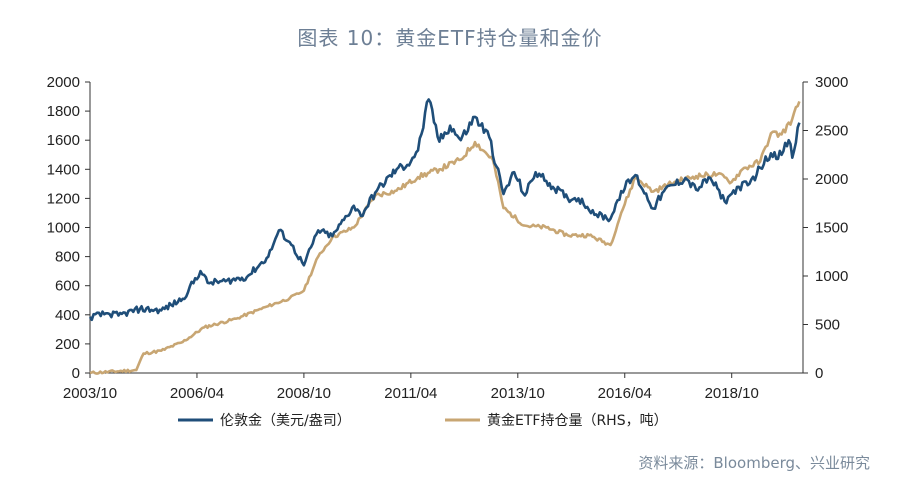  I want to click on y-left-tick-label: 1000, so click(63, 228).